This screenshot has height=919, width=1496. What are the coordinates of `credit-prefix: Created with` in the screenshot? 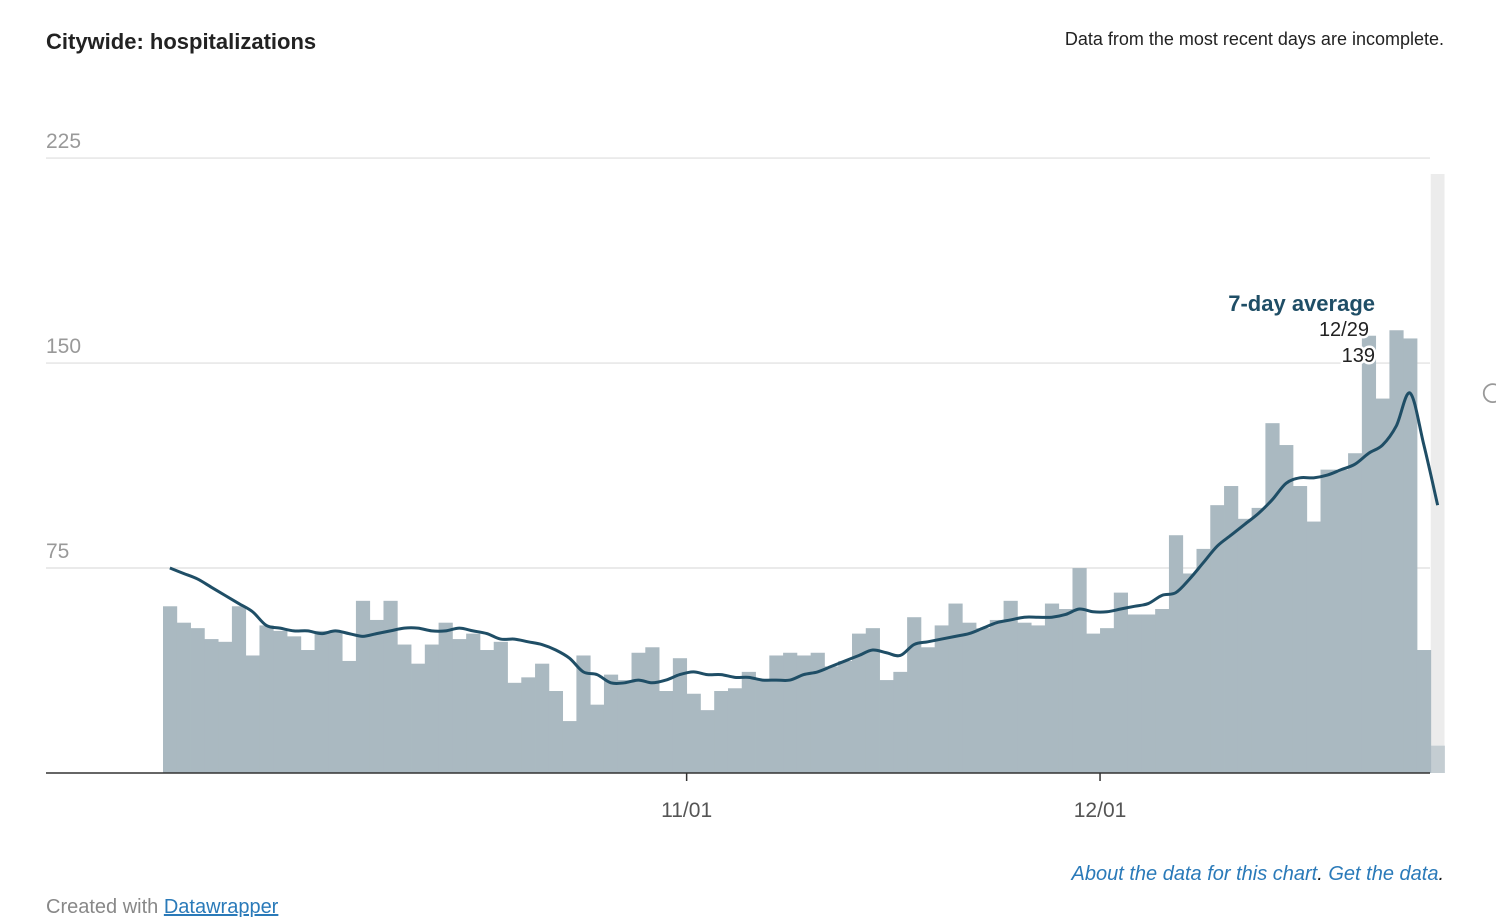 It's located at (105, 907).